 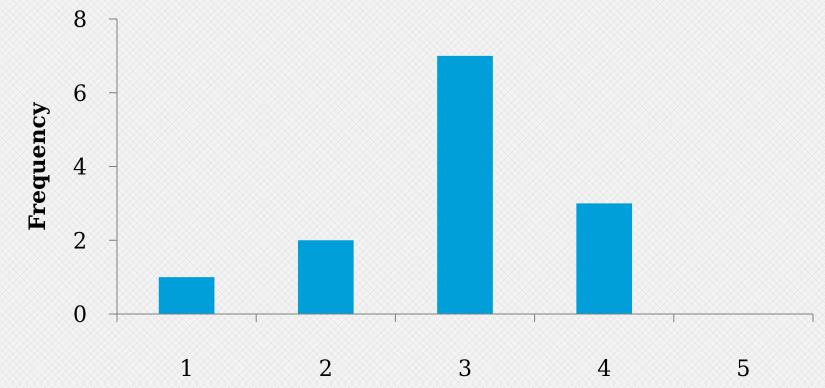 What do you see at coordinates (80, 20) in the screenshot?
I see `y-tick-label: 8` at bounding box center [80, 20].